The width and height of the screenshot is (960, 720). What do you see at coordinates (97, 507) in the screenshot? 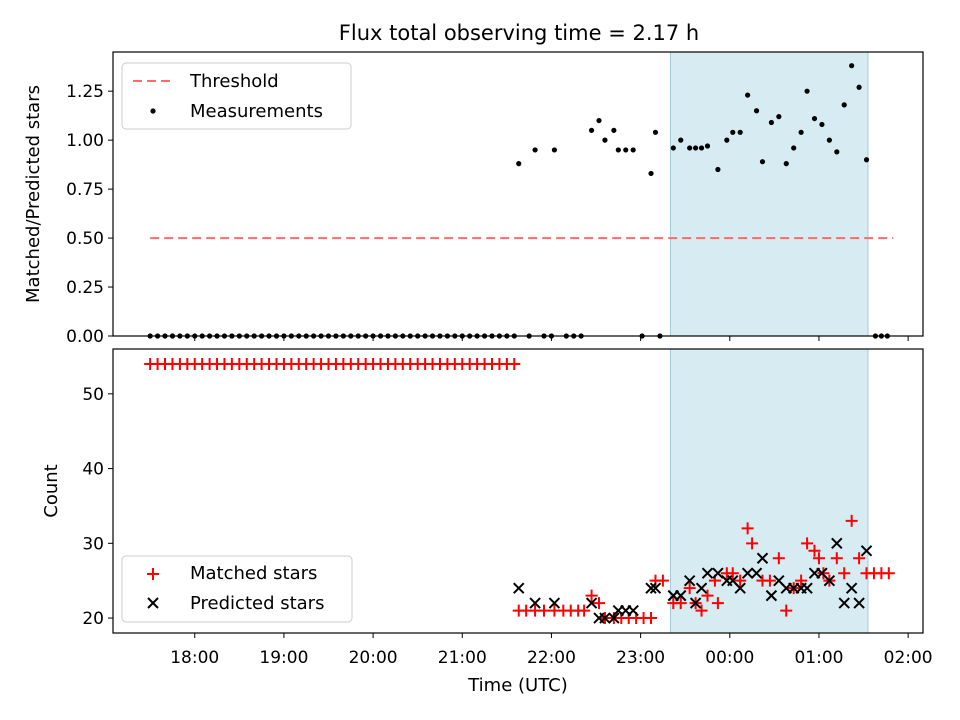
I see `bottom-y-axis: 20 30 40 50` at bounding box center [97, 507].